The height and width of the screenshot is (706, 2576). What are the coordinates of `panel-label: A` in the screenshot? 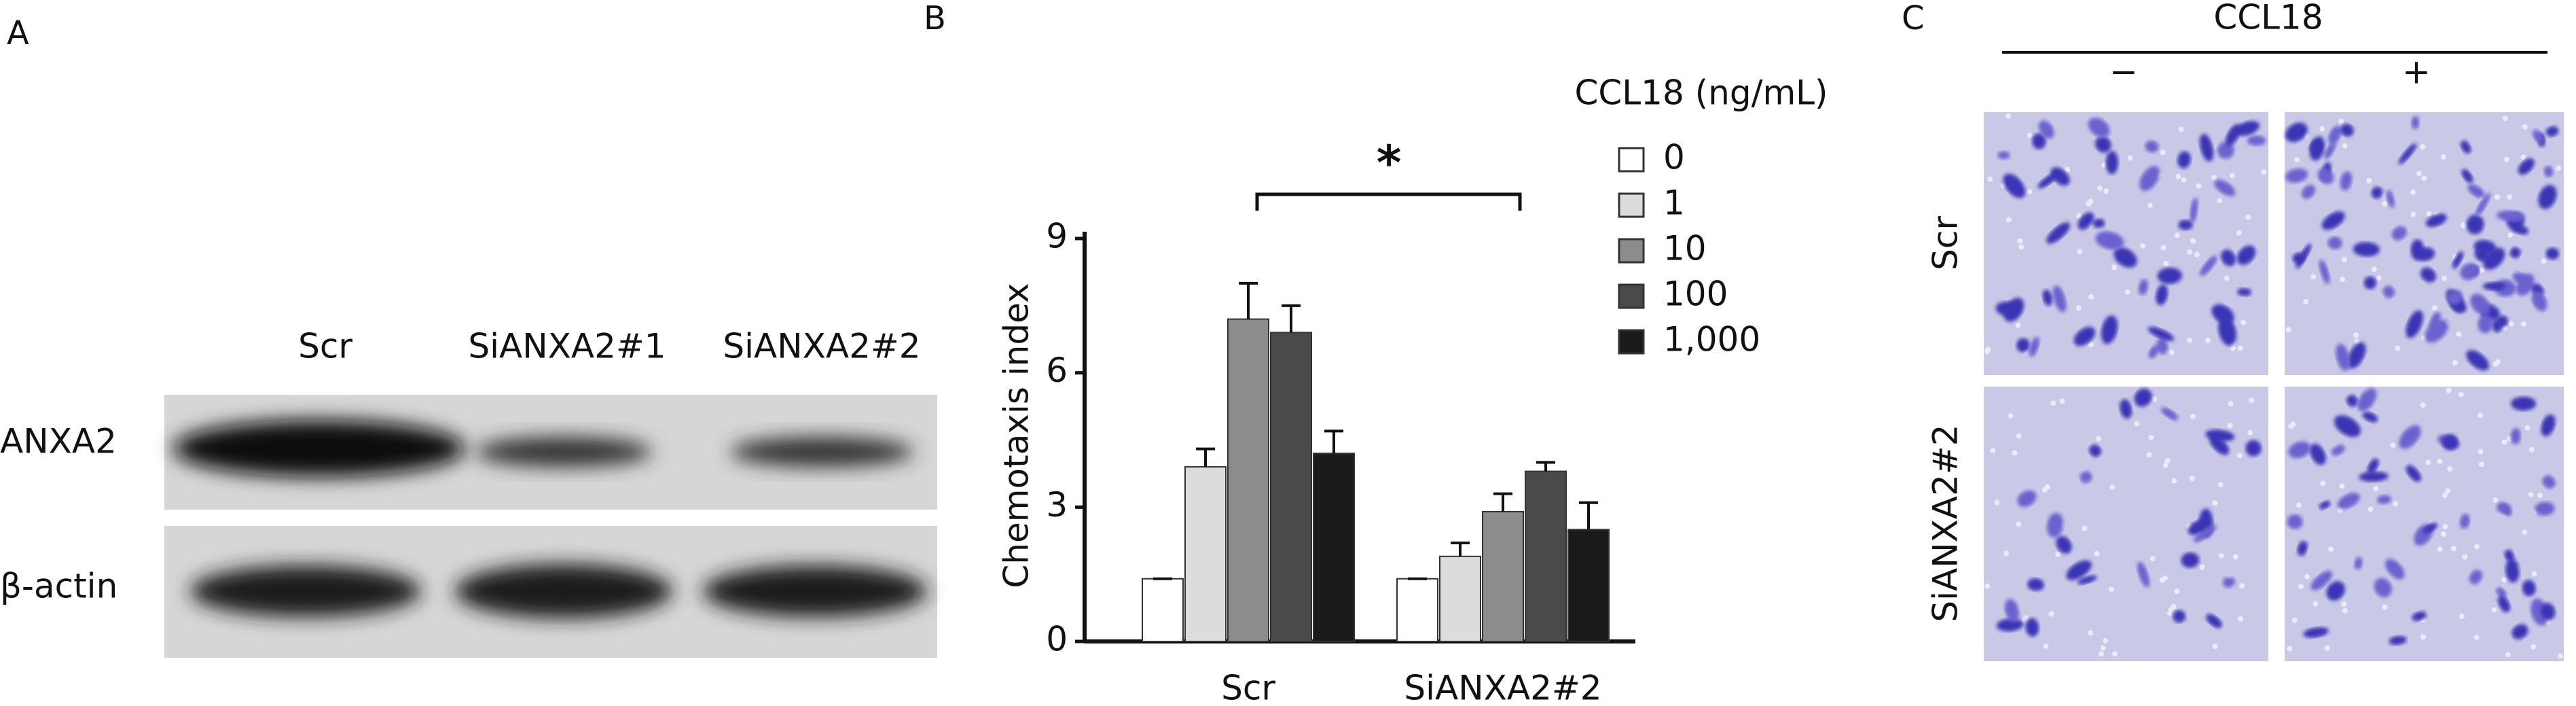 It's located at (18, 33).